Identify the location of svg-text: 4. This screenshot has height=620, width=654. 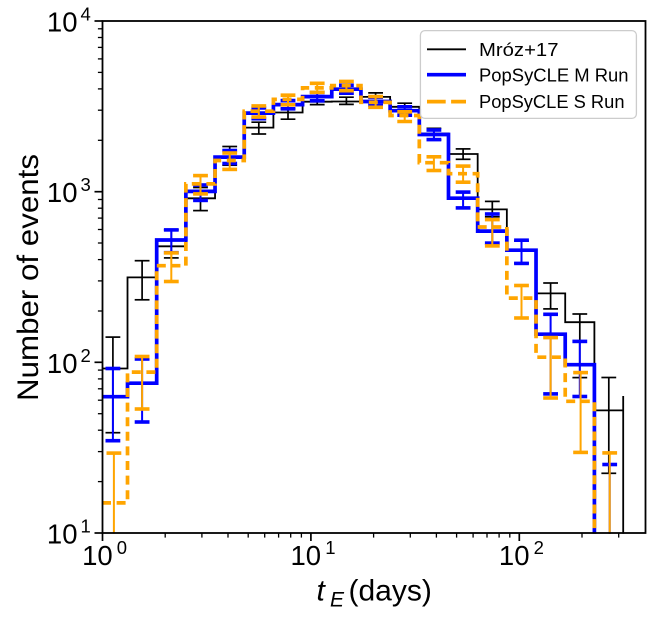
(86, 14).